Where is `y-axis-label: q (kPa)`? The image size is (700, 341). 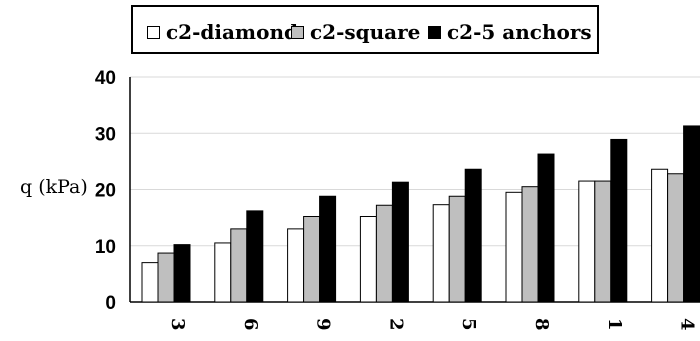 y-axis-label: q (kPa) is located at coordinates (54, 187).